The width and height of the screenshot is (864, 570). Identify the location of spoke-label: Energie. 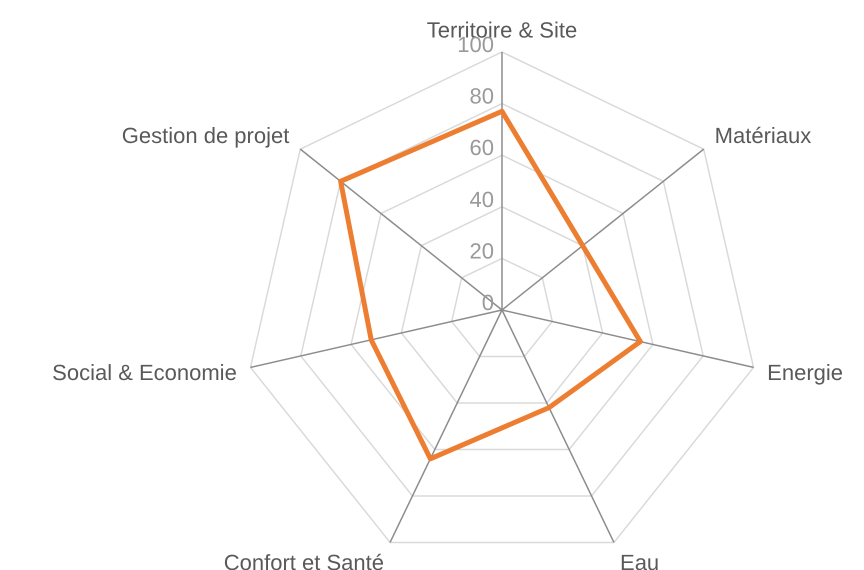
(805, 372).